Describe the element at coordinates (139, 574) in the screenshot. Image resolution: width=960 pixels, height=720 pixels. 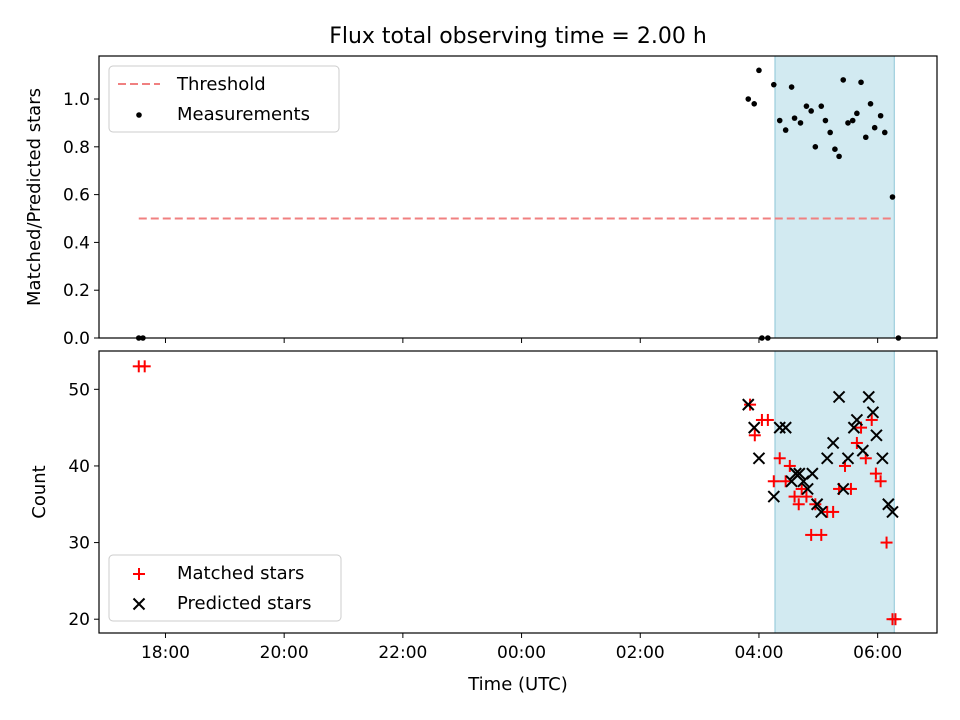
I see `matched-legend-swatch` at that location.